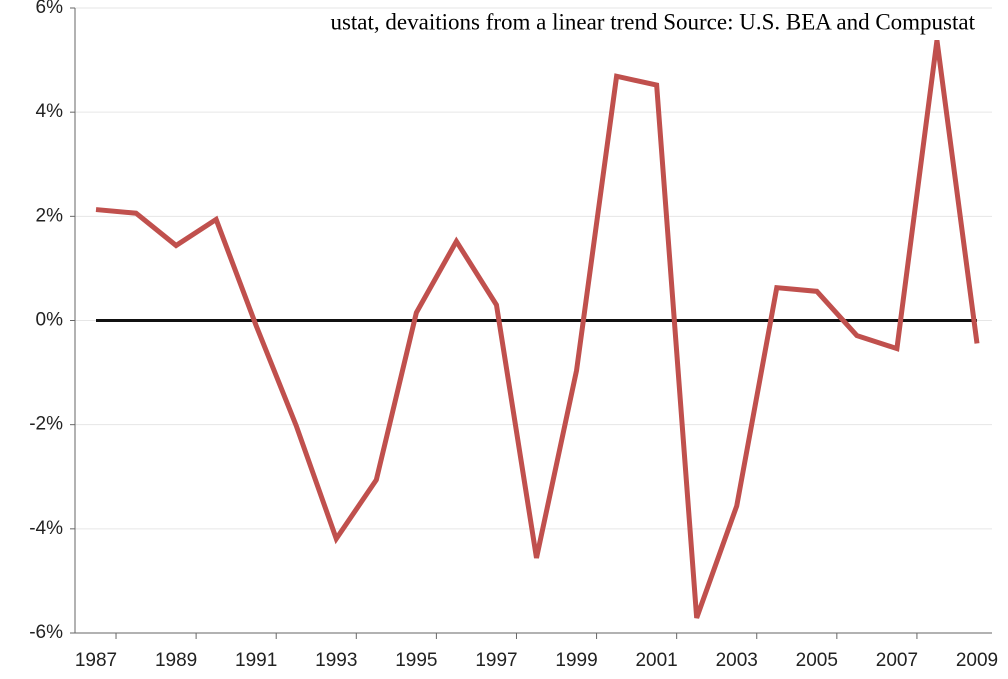 Image resolution: width=1008 pixels, height=679 pixels. What do you see at coordinates (256, 660) in the screenshot?
I see `x-tick-label: 1991` at bounding box center [256, 660].